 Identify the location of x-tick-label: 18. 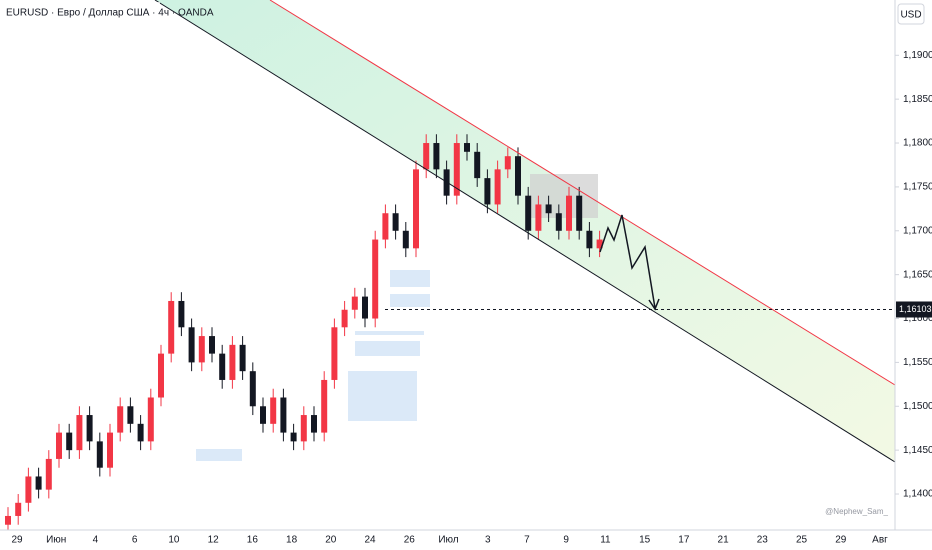
(292, 540).